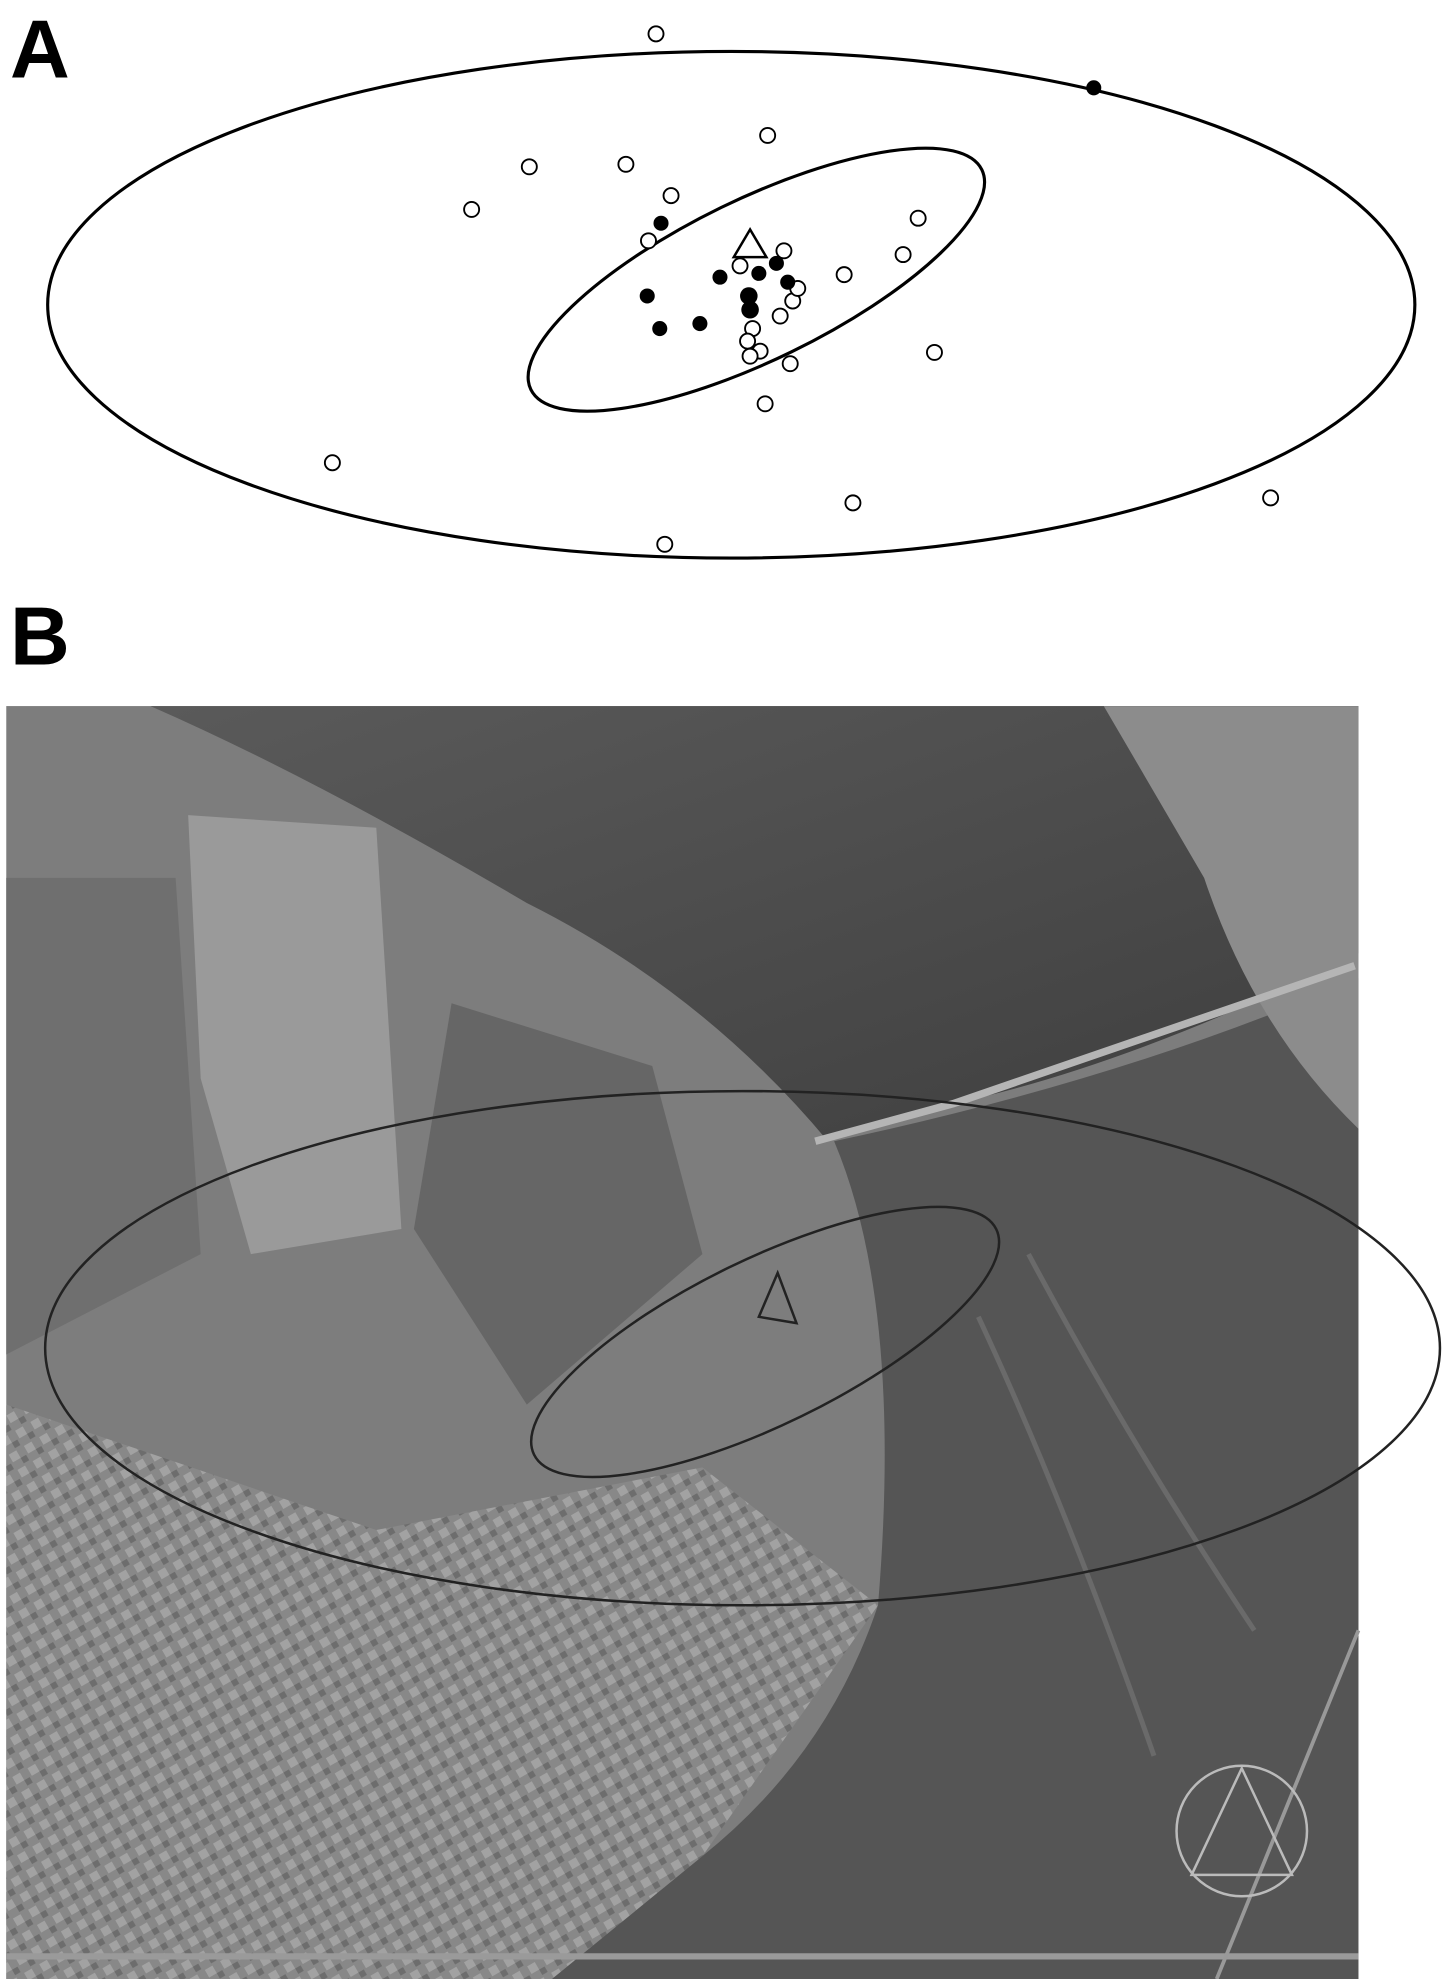 The width and height of the screenshot is (1455, 1979). Describe the element at coordinates (40, 636) in the screenshot. I see `panel-label: B` at that location.